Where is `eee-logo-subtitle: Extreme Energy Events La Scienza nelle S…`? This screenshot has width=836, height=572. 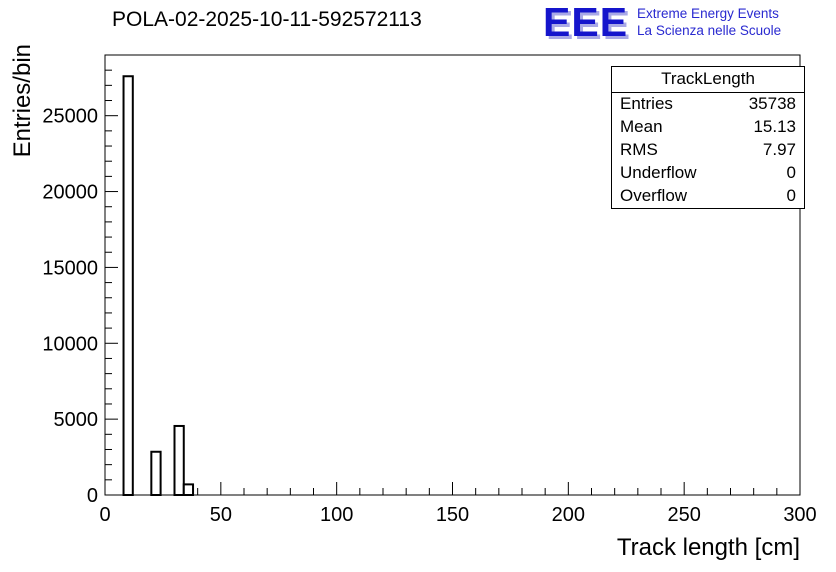
eee-logo-subtitle: Extreme Energy Events La Scienza nelle S… is located at coordinates (709, 22).